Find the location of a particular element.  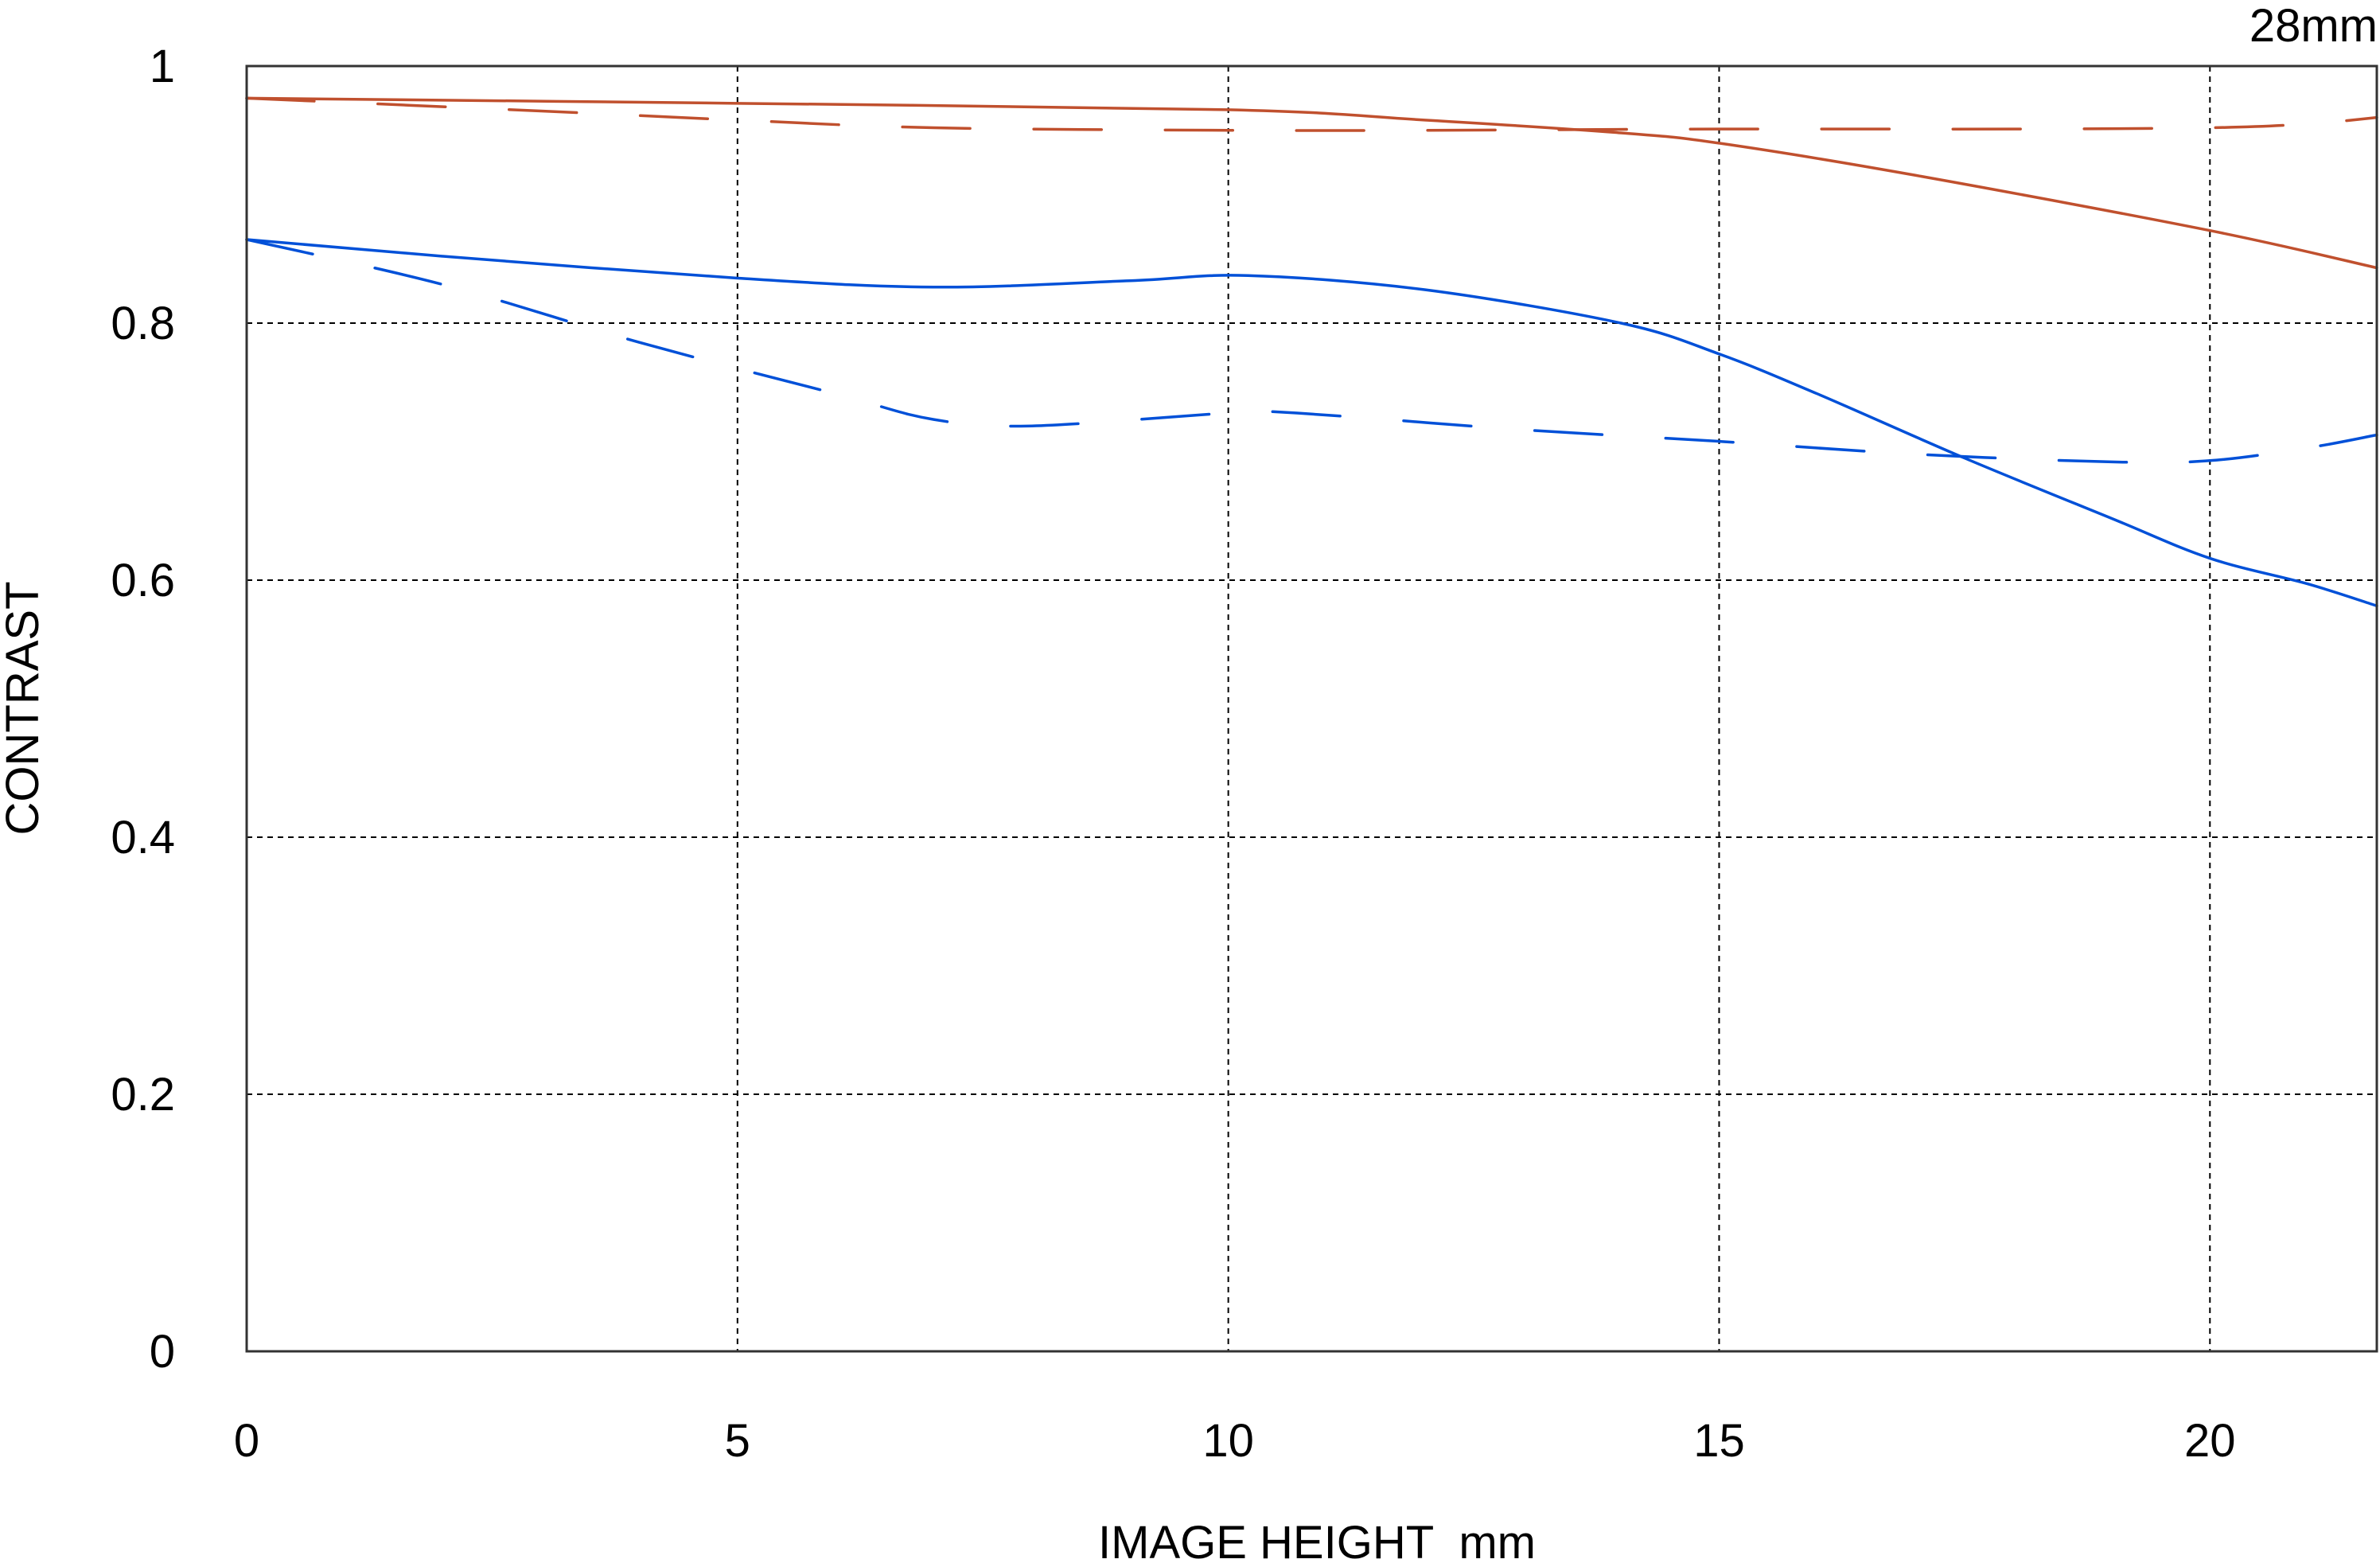

y-tick-label: 0.4 is located at coordinates (143, 837).